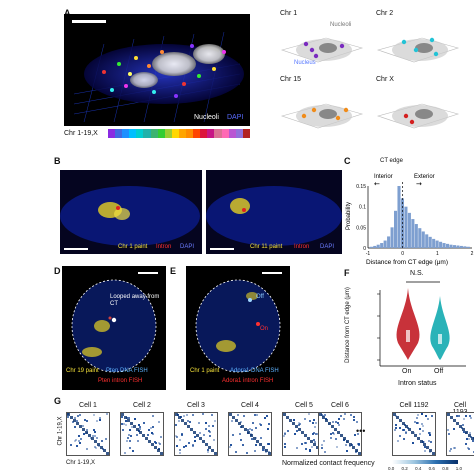 This screenshot has width=474, height=474. What do you see at coordinates (248, 381) in the screenshot?
I see `e-intron-fish-label: Adora1 intron FISH` at bounding box center [248, 381].